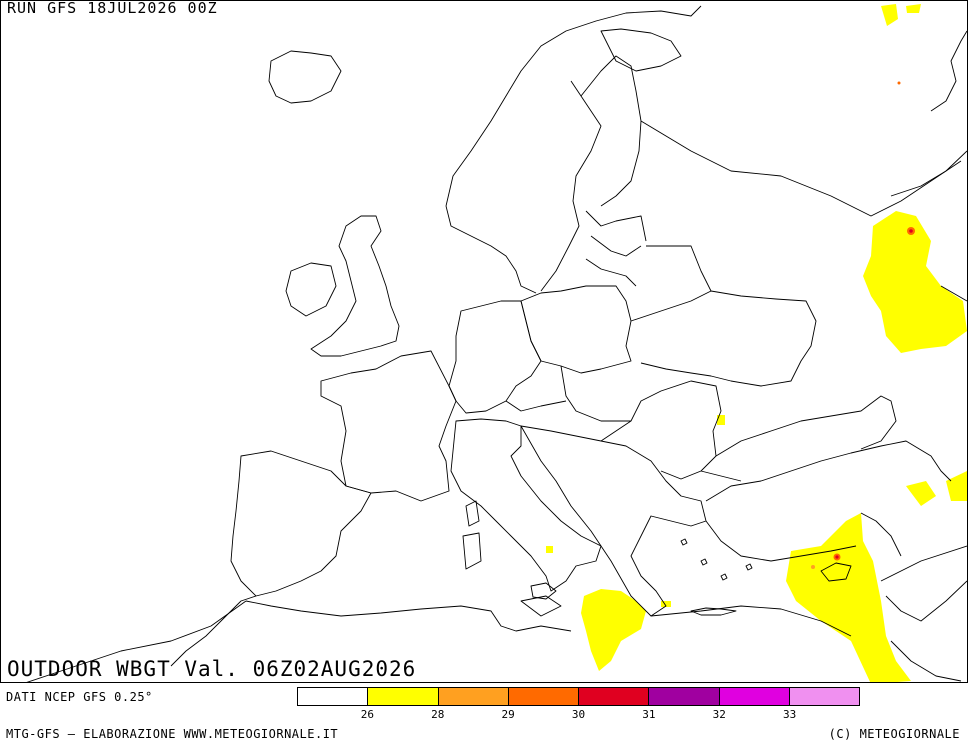 The image size is (968, 745). Describe the element at coordinates (649, 714) in the screenshot. I see `legend-tick-label: 31` at that location.